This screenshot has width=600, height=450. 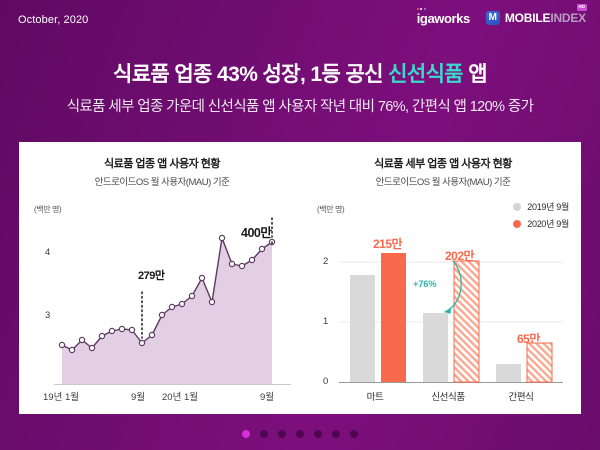 What do you see at coordinates (421, 8) in the screenshot?
I see `igaworks-dots-icon` at bounding box center [421, 8].